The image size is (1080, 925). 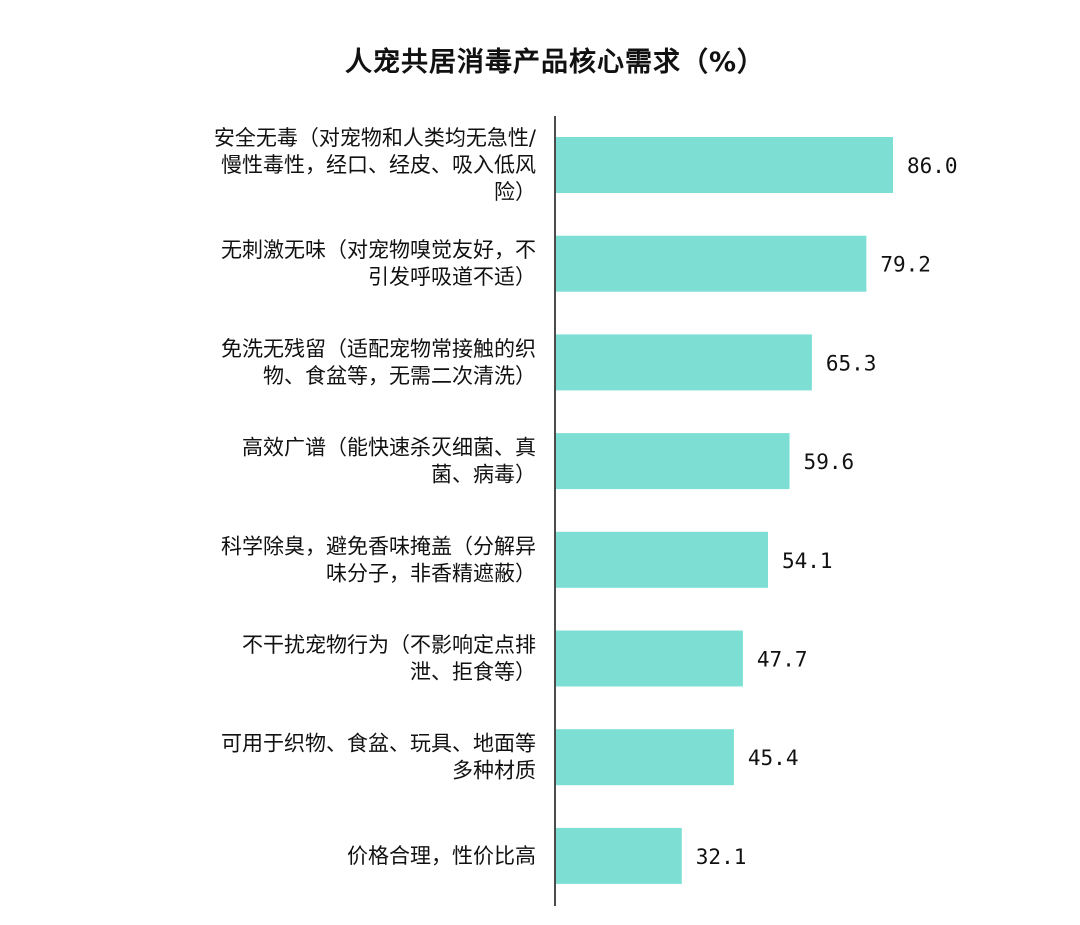 What do you see at coordinates (494, 771) in the screenshot?
I see `category-label-6-line-1: 多种材质` at bounding box center [494, 771].